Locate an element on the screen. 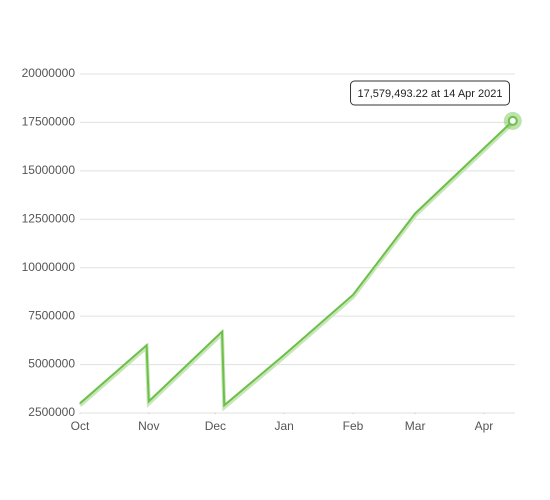  x-tick-label: Mar is located at coordinates (415, 426).